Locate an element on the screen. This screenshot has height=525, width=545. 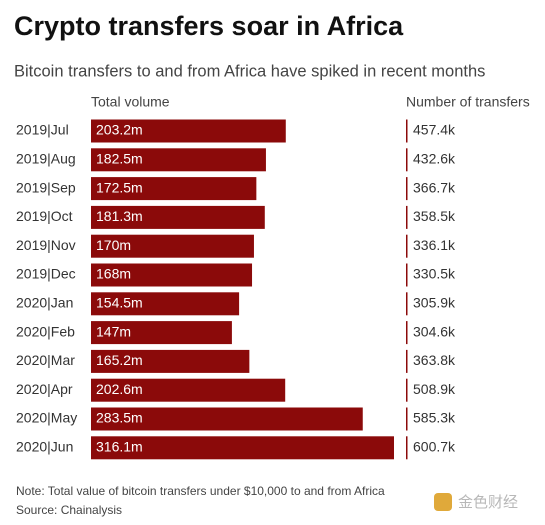
value-label: 154.5m is located at coordinates (119, 303).